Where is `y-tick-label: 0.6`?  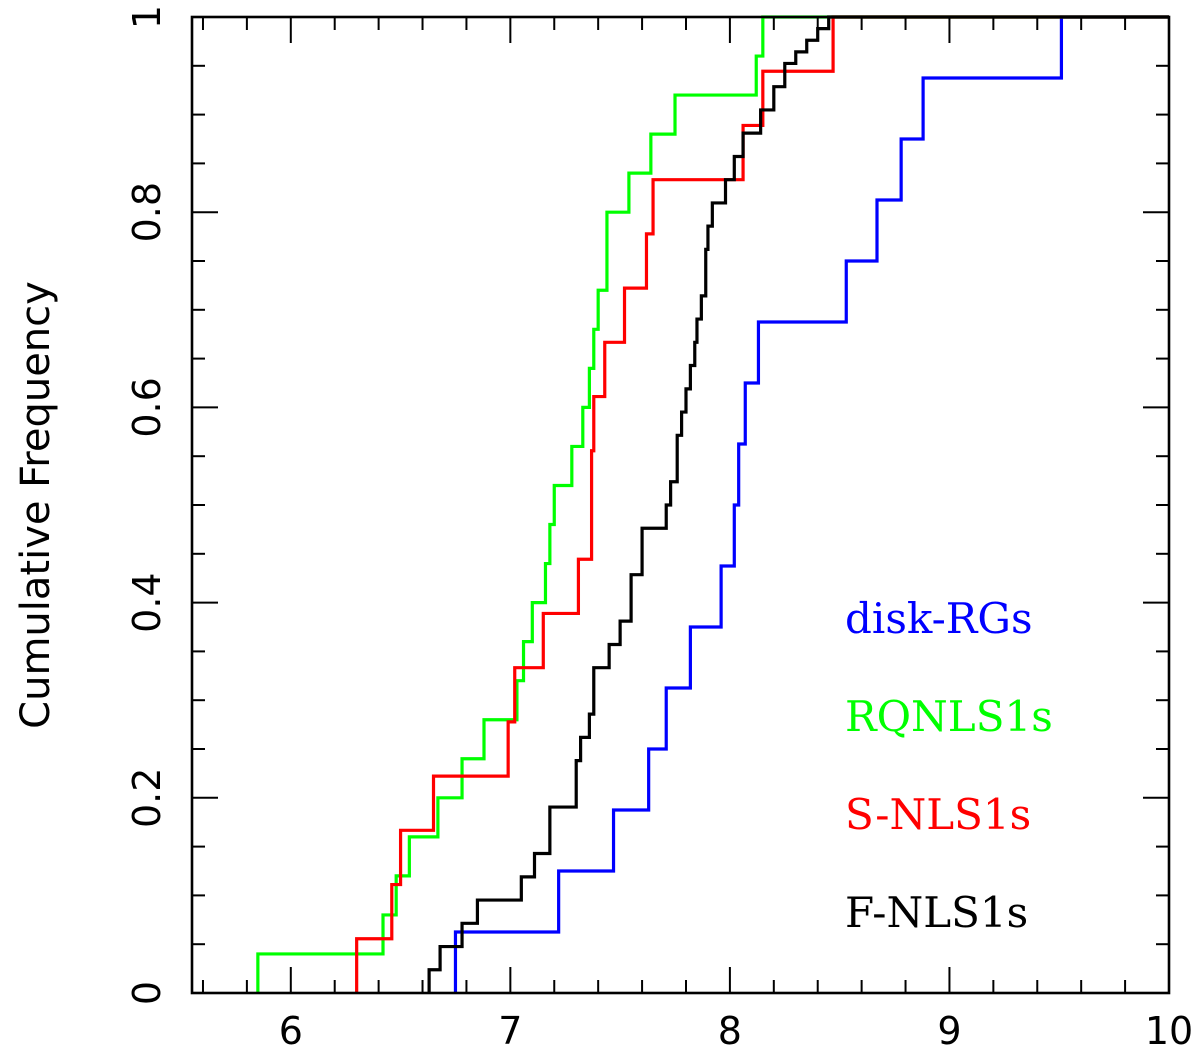 y-tick-label: 0.6 is located at coordinates (147, 407).